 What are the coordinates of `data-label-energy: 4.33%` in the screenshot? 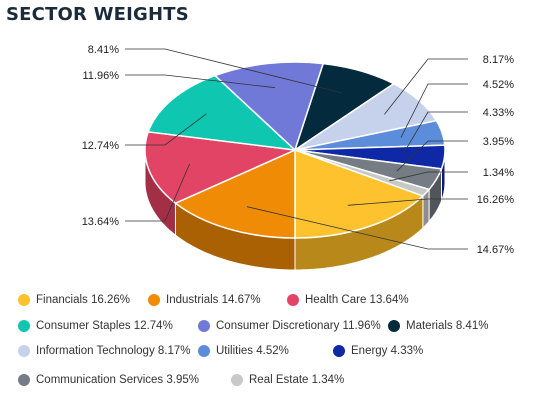 It's located at (498, 113).